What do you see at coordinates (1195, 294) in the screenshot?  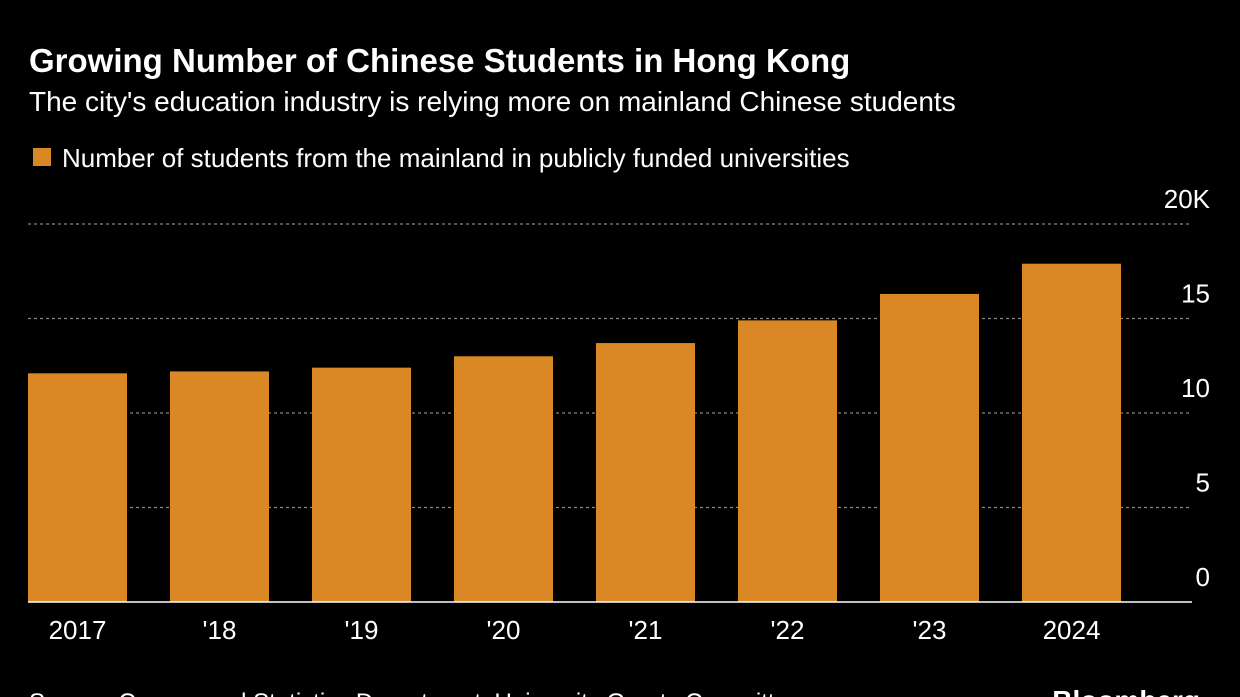 I see `y-tick-label: 15` at bounding box center [1195, 294].